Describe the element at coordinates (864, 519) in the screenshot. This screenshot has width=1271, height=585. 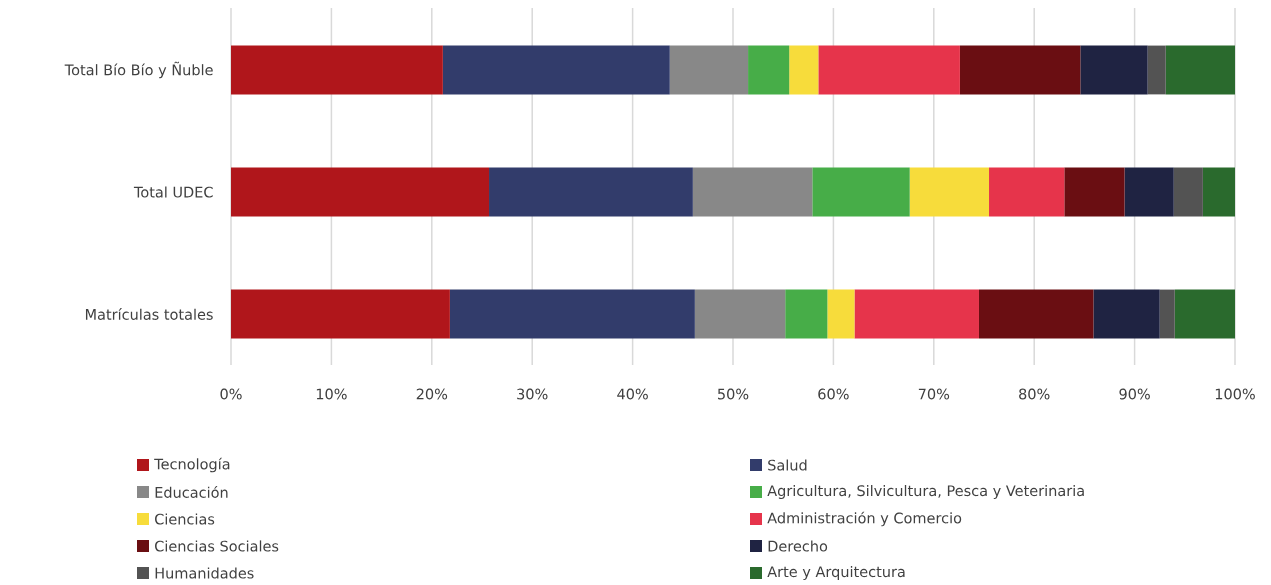
I see `legend-label: Administración y Comercio` at that location.